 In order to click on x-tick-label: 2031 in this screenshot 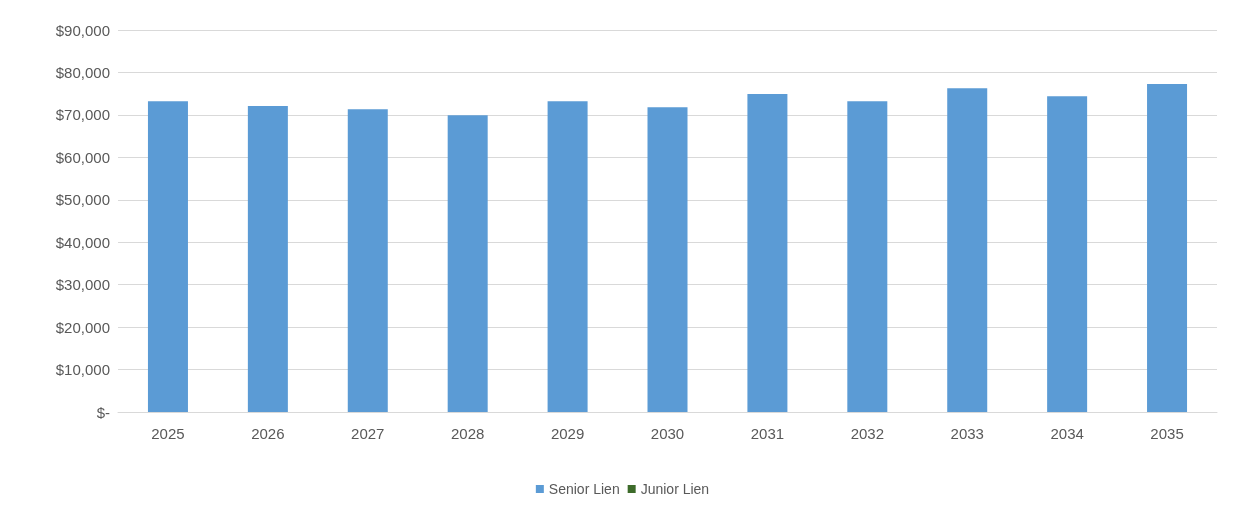, I will do `click(767, 433)`.